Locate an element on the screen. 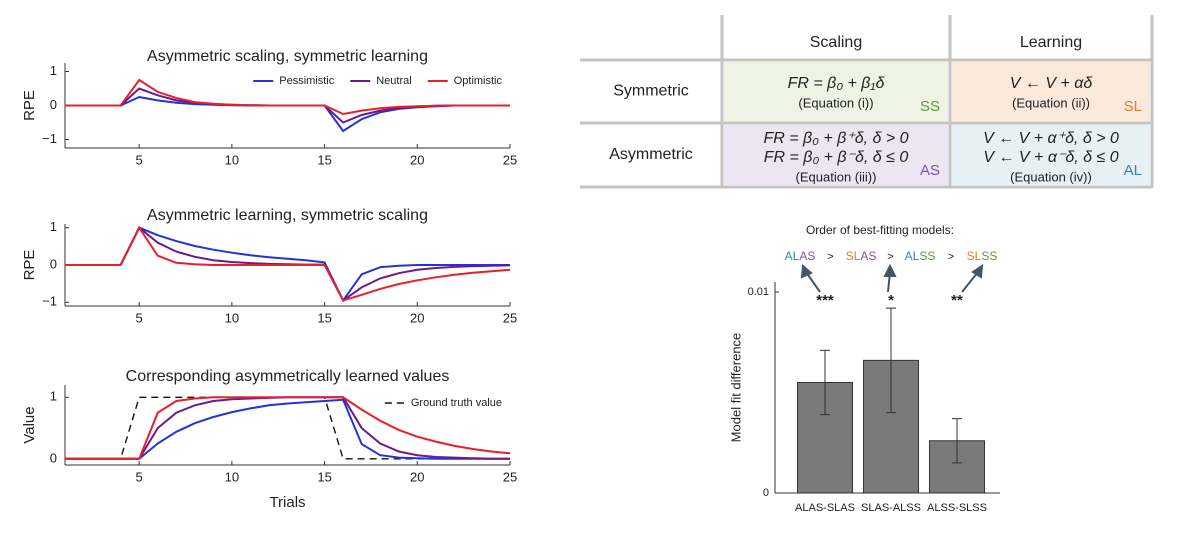 The height and width of the screenshot is (550, 1200). chart-title: Order of best-fitting models: is located at coordinates (880, 230).